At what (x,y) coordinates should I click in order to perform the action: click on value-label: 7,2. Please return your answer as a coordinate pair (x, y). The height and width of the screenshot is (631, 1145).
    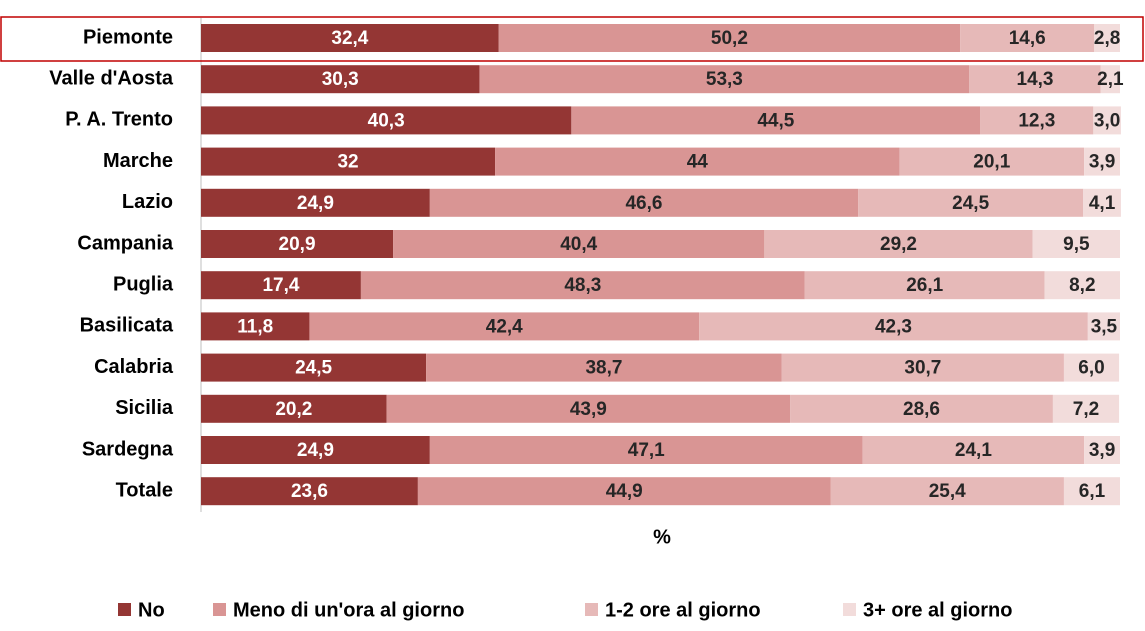
    Looking at the image, I should click on (1086, 409).